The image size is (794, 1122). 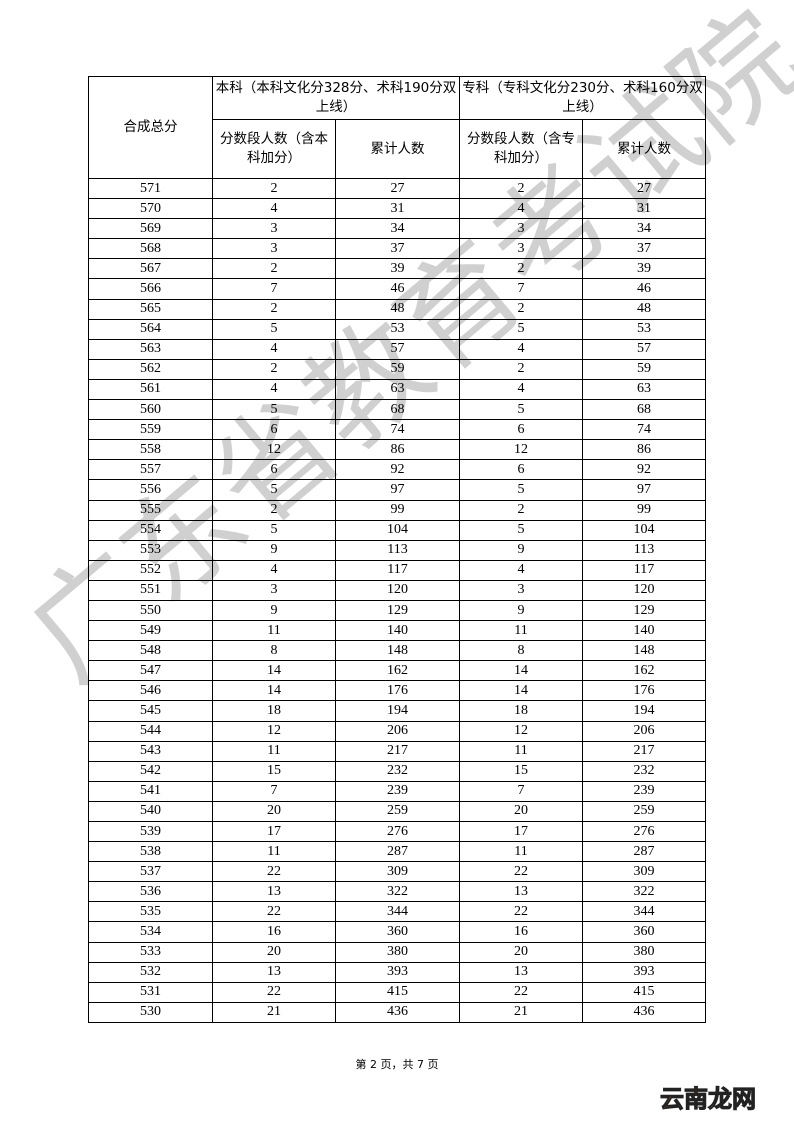 What do you see at coordinates (397, 932) in the screenshot?
I see `cell-undergrad-cumulative: 360` at bounding box center [397, 932].